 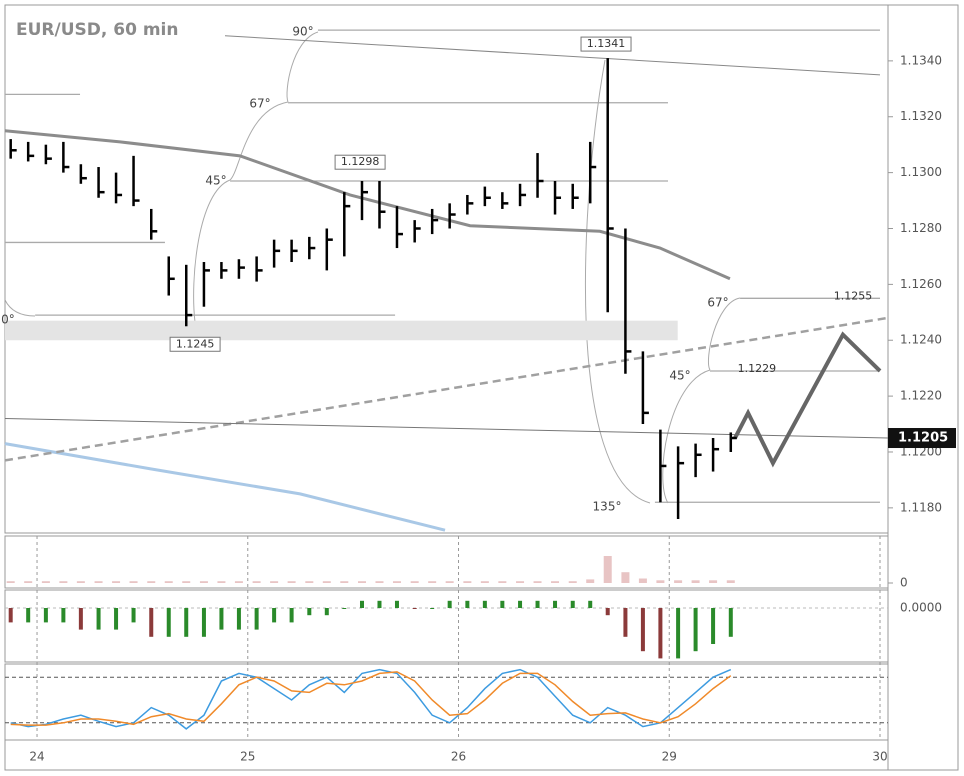 What do you see at coordinates (921, 116) in the screenshot?
I see `y-tick-label: 1.1320` at bounding box center [921, 116].